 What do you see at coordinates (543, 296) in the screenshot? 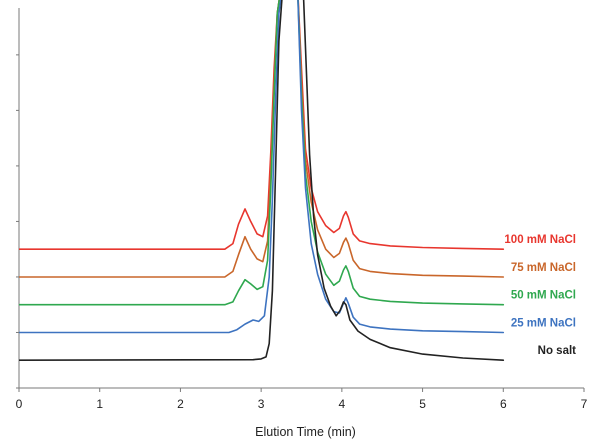
I see `series-label-50-mm-nacl: 50 mM NaCl` at bounding box center [543, 296].